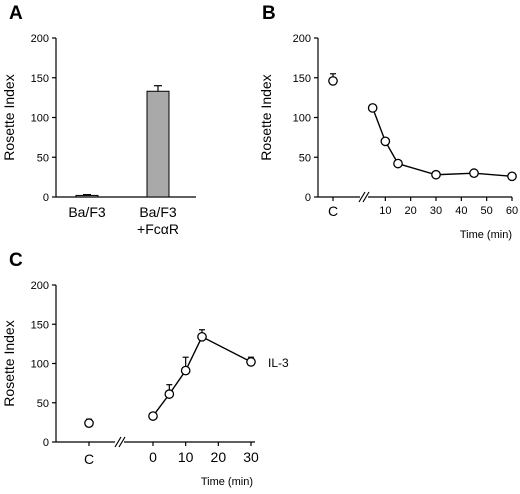  What do you see at coordinates (512, 211) in the screenshot?
I see `x-tick-label: 60` at bounding box center [512, 211].